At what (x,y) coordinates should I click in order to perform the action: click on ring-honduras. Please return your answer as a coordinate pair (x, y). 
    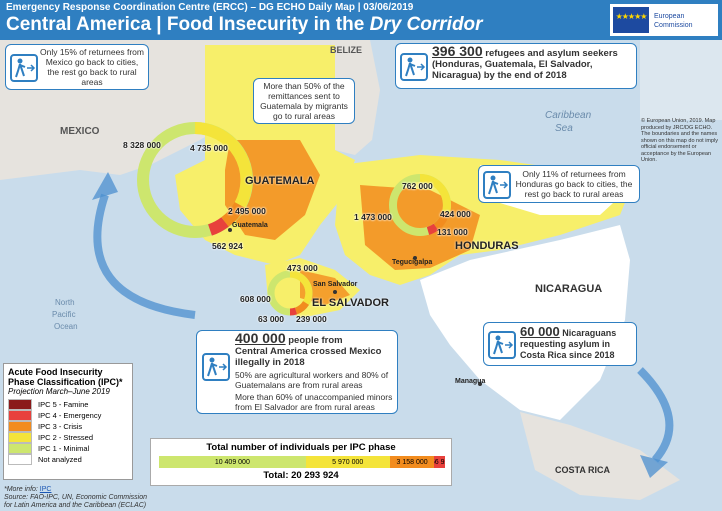
    Looking at the image, I should click on (420, 205).